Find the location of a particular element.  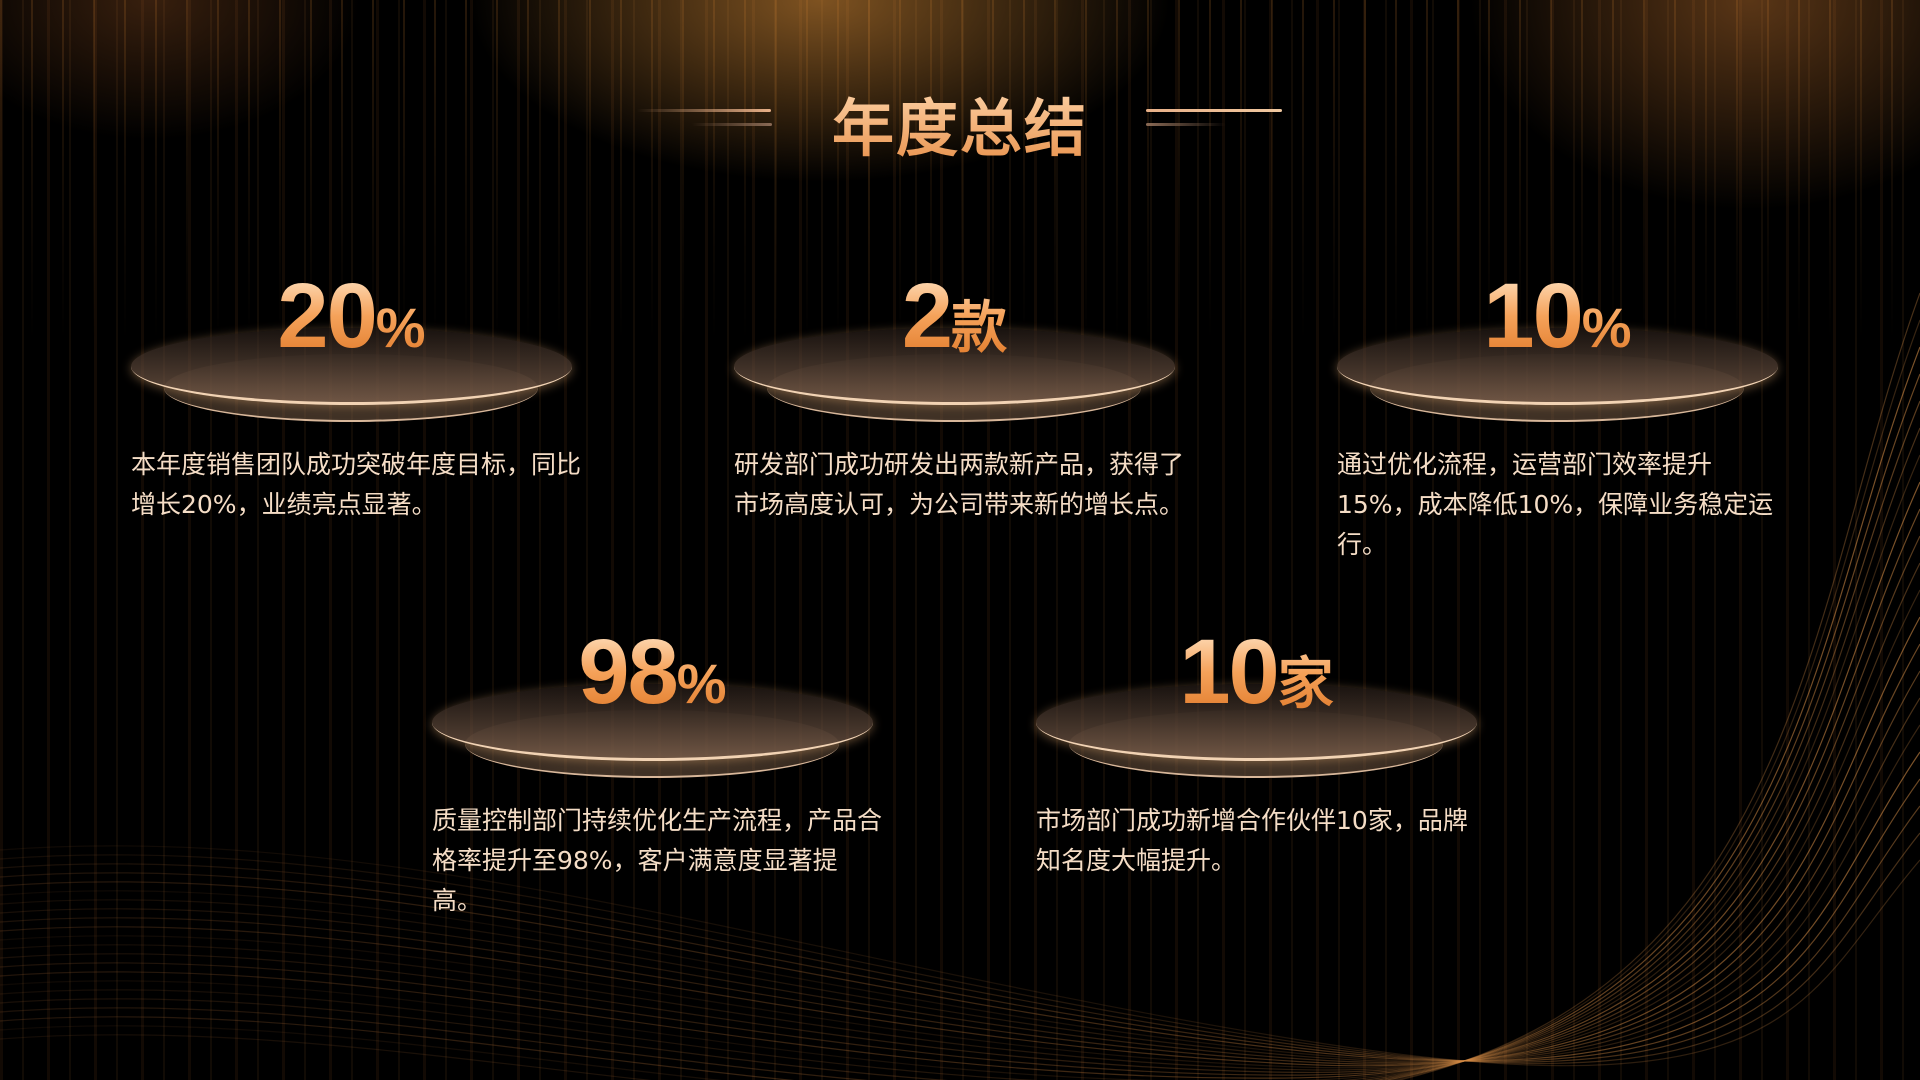

title-decoration-left is located at coordinates (704, 110).